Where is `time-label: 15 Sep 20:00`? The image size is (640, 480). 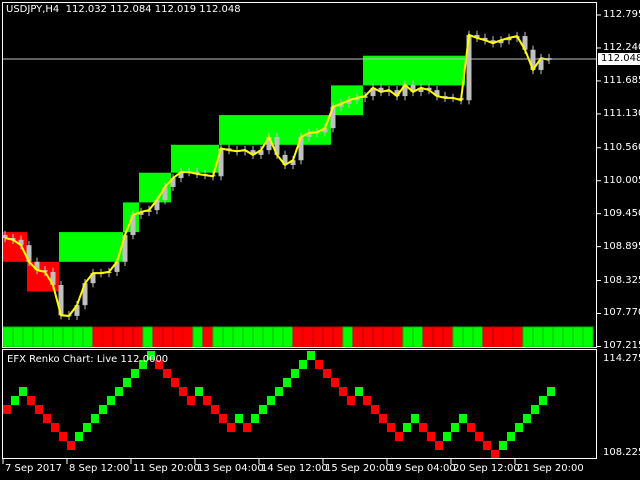 time-label: 15 Sep 20:00 is located at coordinates (358, 468).